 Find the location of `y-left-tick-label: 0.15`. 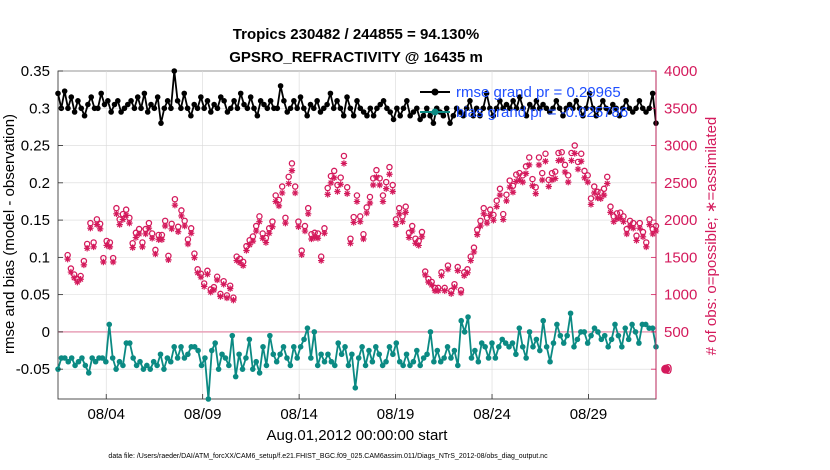

y-left-tick-label: 0.15 is located at coordinates (35, 220).